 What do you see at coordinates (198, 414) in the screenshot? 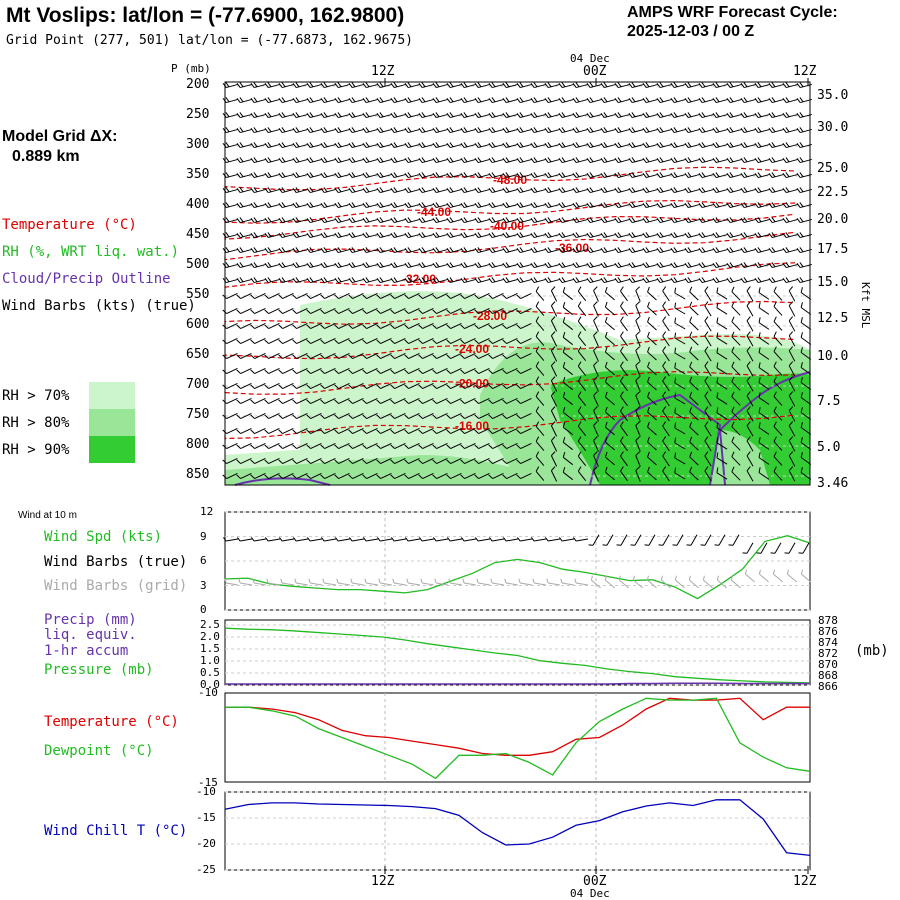
I see `pressure-tick-label: 750` at bounding box center [198, 414].